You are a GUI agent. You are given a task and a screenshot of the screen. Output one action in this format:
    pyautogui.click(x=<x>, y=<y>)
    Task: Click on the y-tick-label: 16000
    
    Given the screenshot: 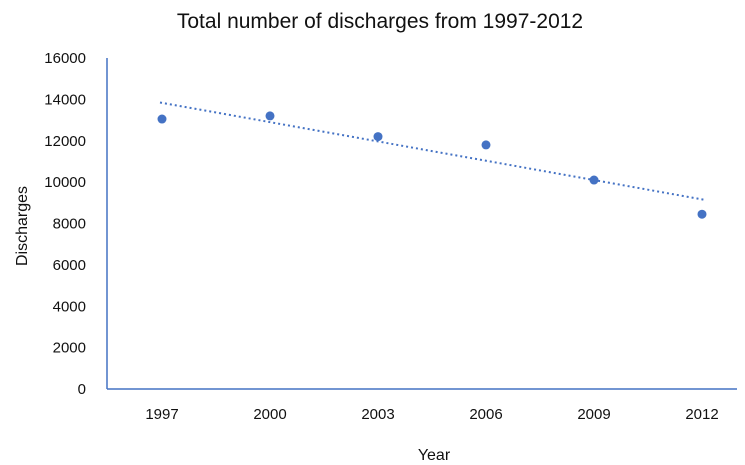 What is the action you would take?
    pyautogui.click(x=65, y=58)
    